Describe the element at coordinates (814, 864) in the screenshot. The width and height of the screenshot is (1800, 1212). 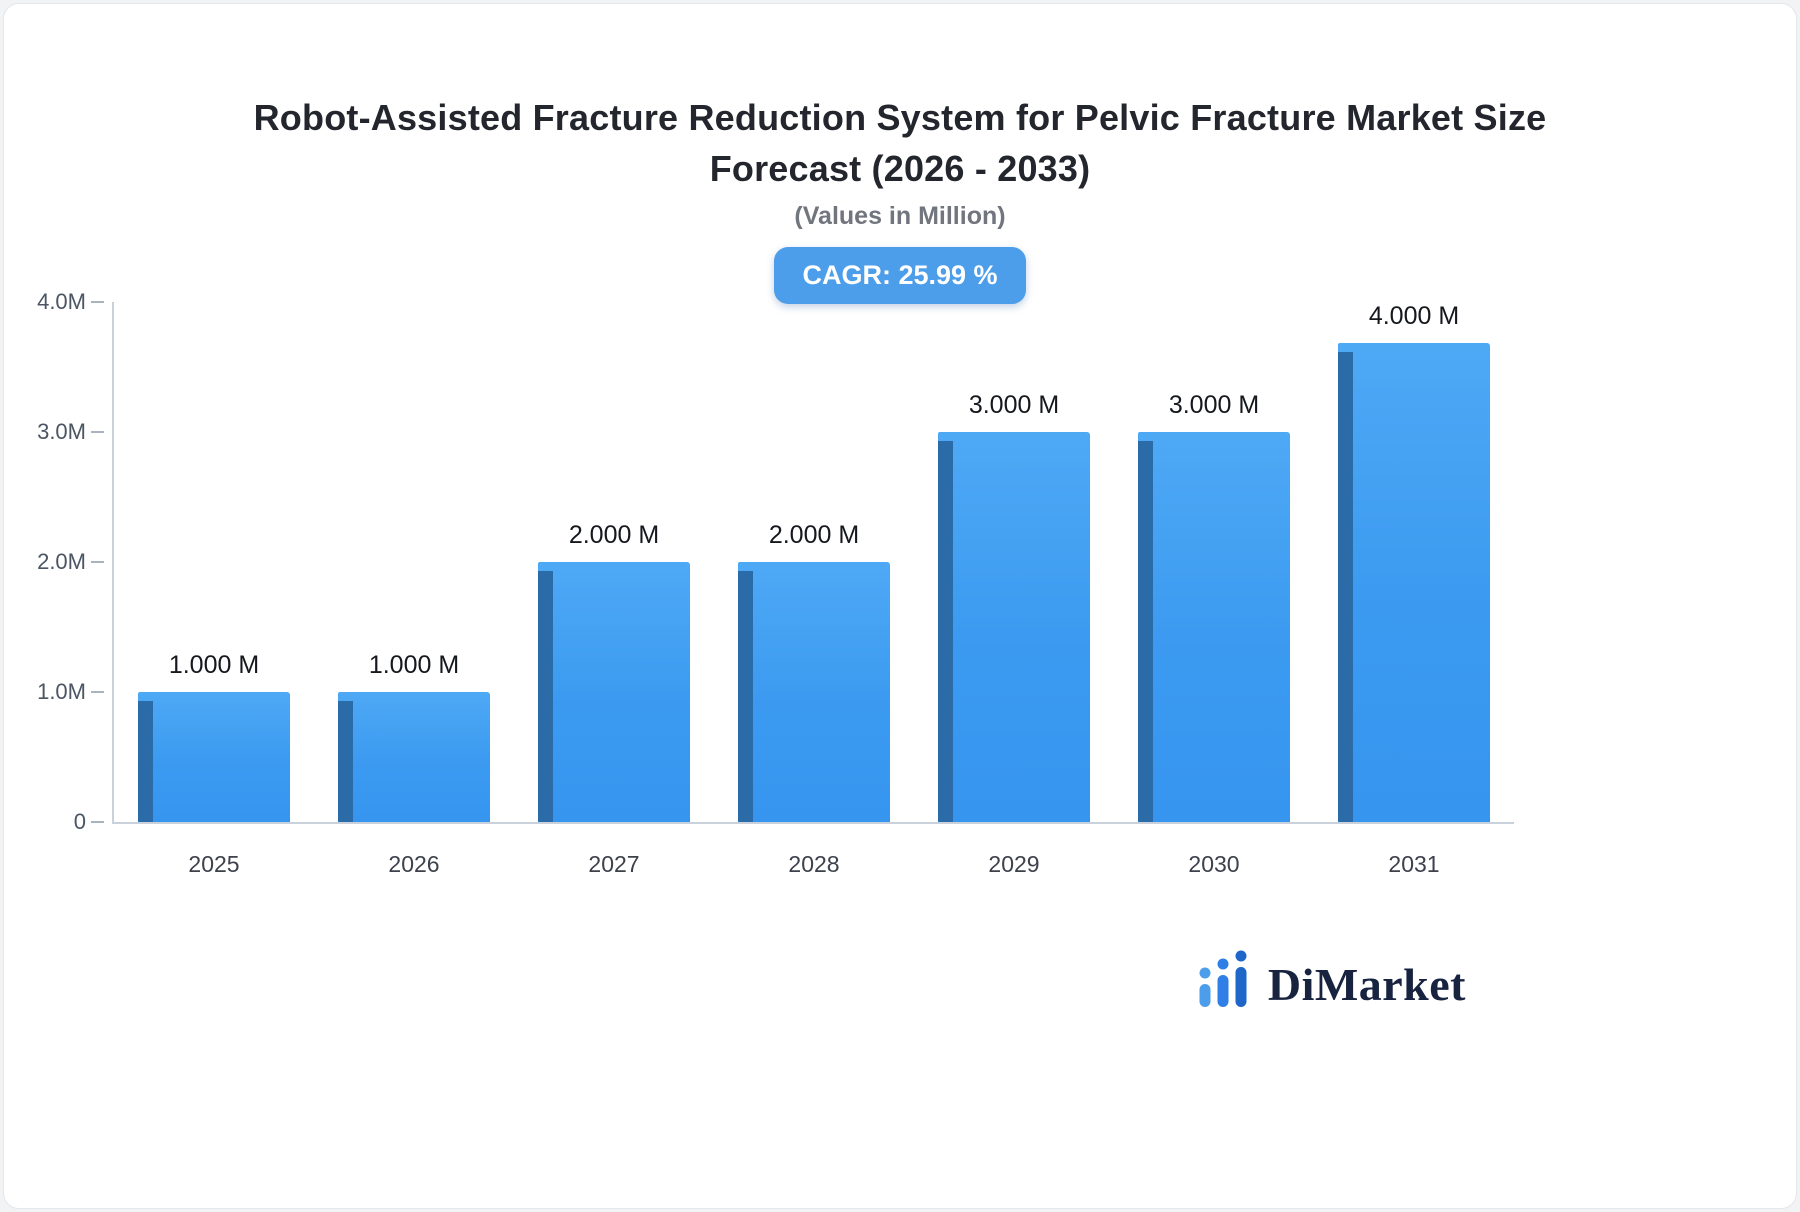
I see `x-axis-label: 2028` at that location.